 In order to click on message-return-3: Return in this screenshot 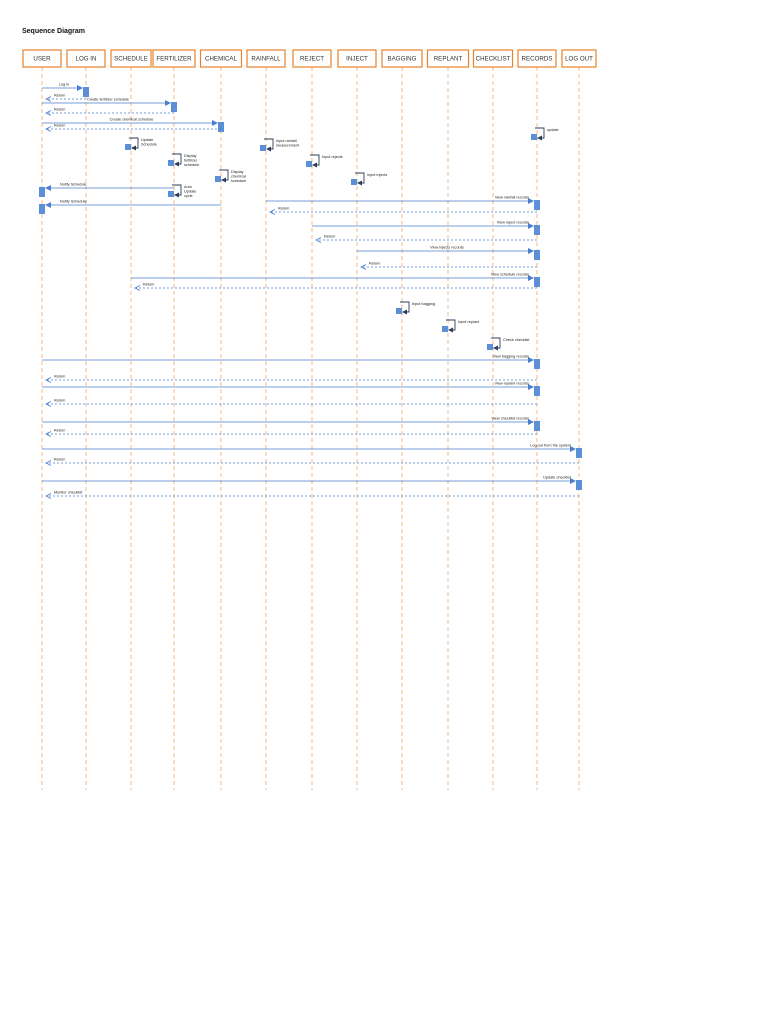, I will do `click(110, 111)`.